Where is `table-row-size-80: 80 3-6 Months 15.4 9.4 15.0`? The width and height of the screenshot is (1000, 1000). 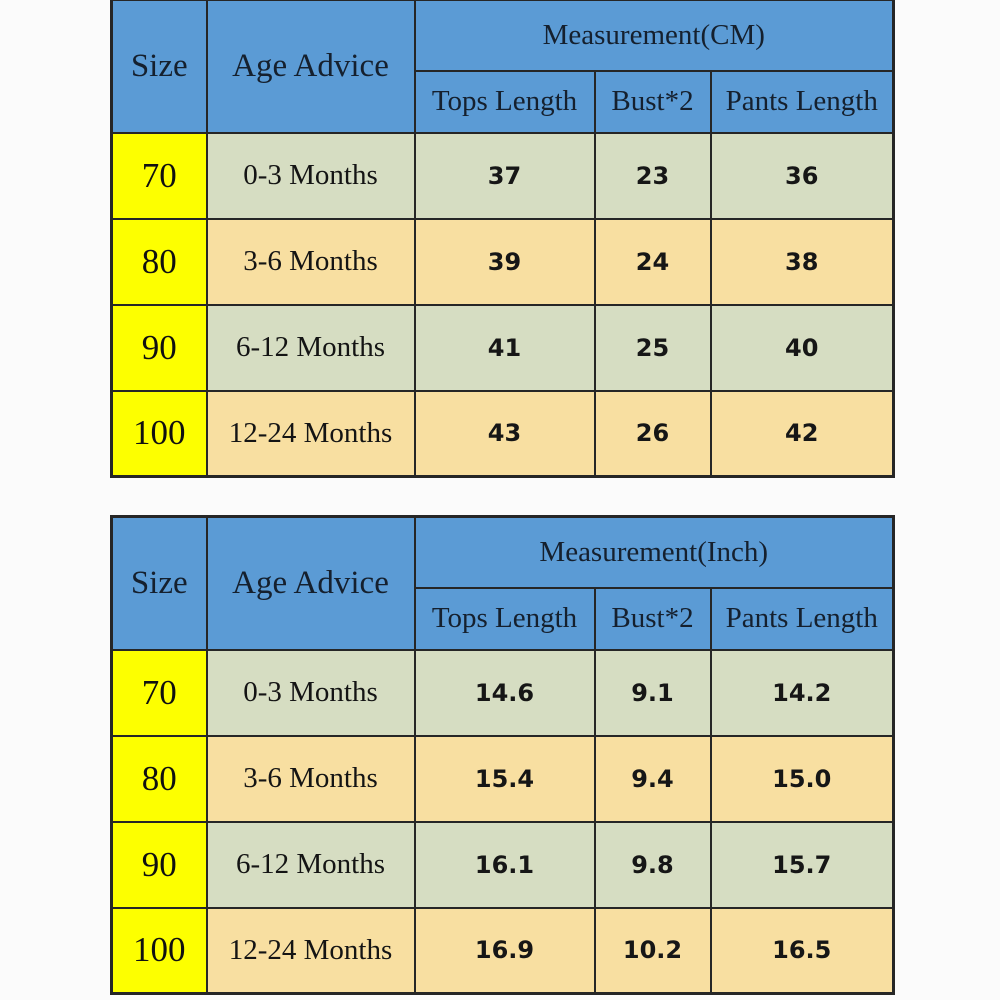 table-row-size-80: 80 3-6 Months 15.4 9.4 15.0 is located at coordinates (502, 778).